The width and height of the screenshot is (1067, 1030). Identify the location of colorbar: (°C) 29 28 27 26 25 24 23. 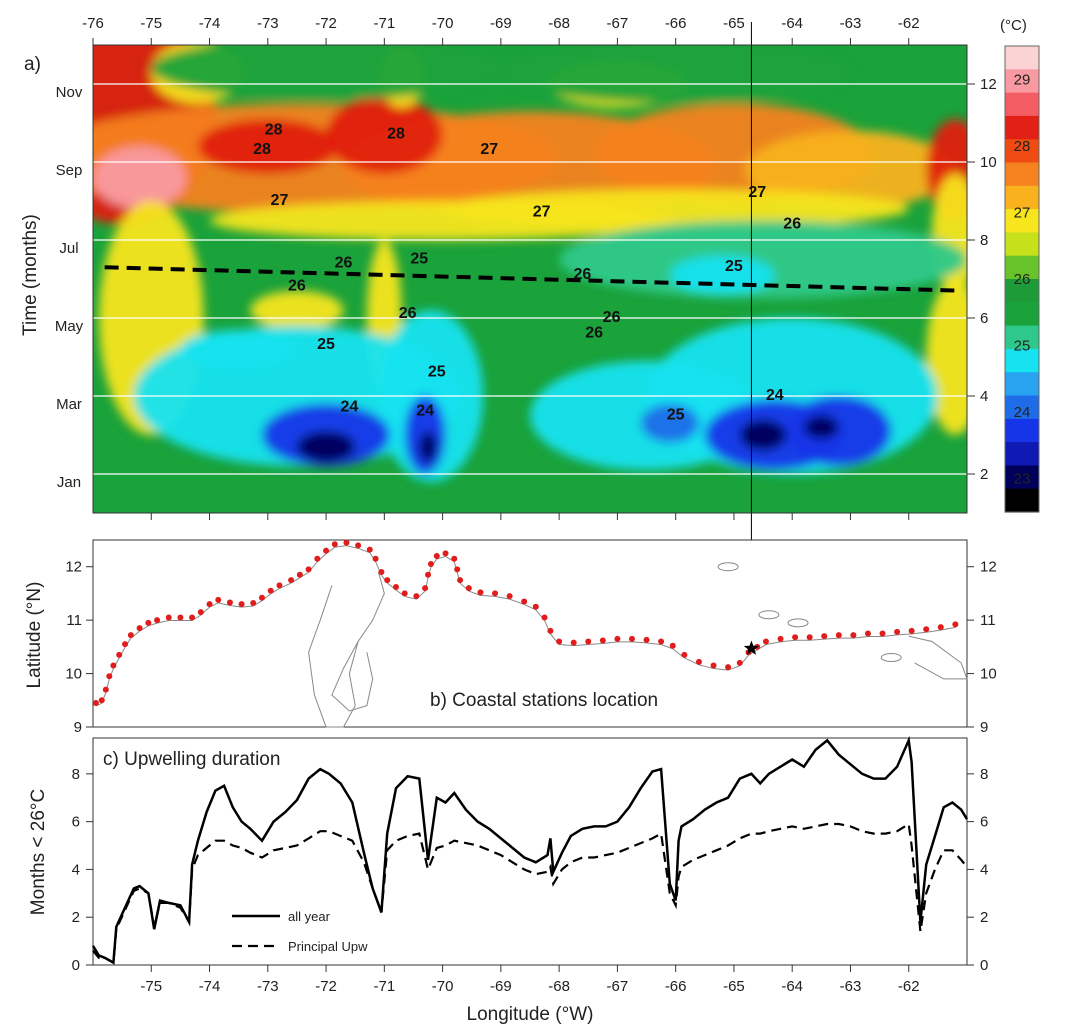
(1020, 265).